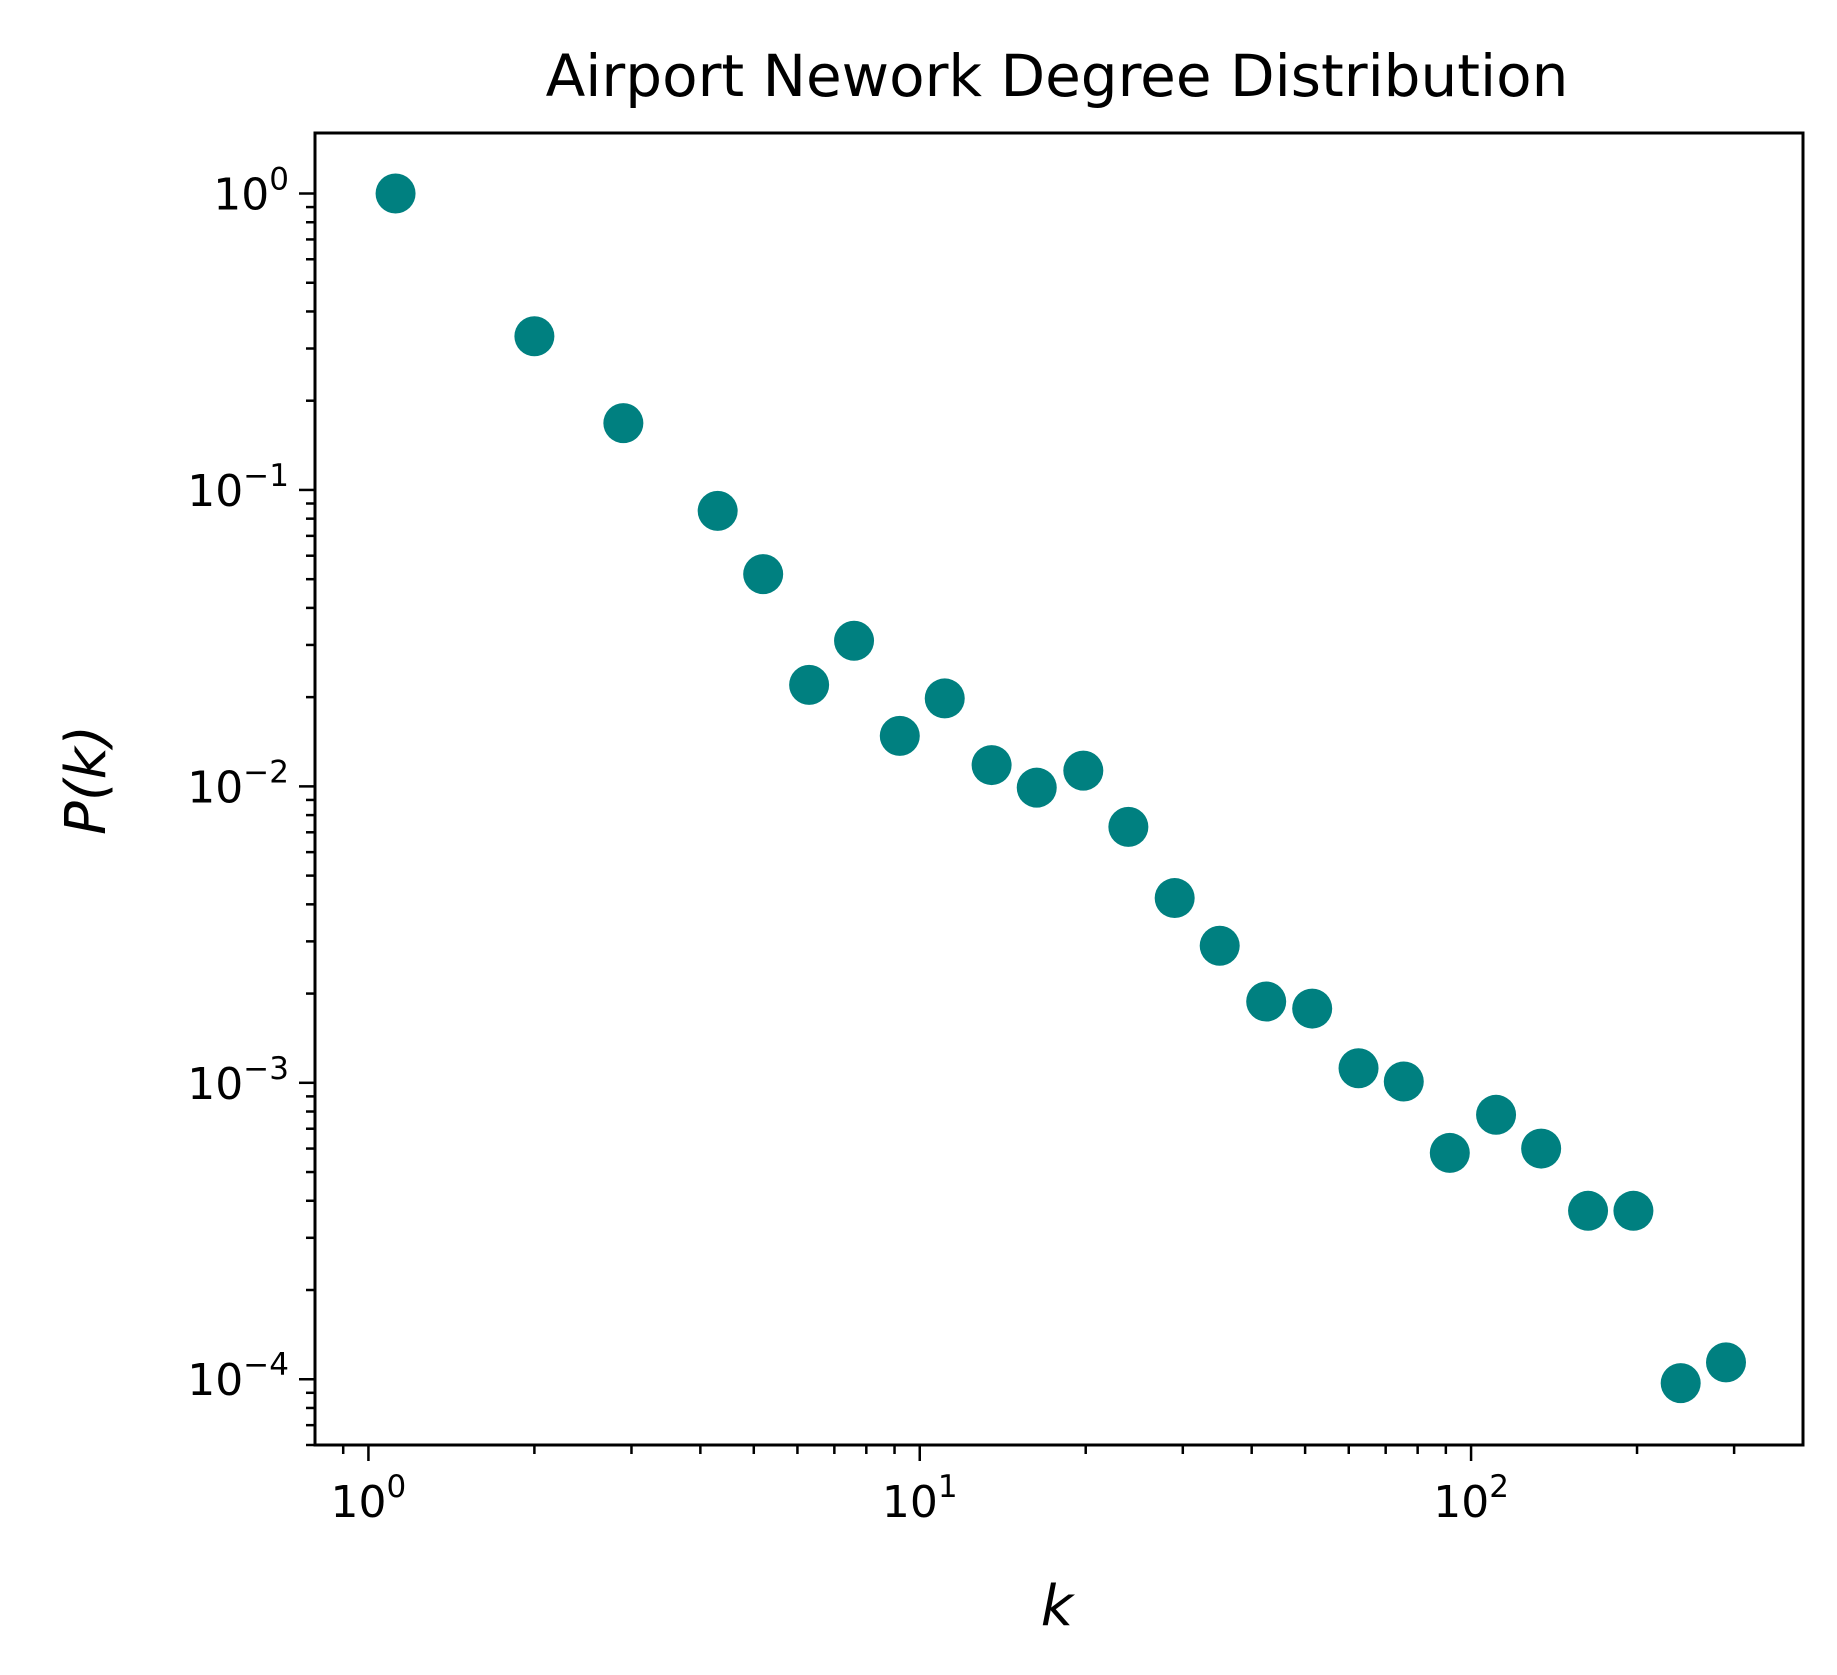  Describe the element at coordinates (238, 1080) in the screenshot. I see `y-tick-label: 10⁻³` at that location.